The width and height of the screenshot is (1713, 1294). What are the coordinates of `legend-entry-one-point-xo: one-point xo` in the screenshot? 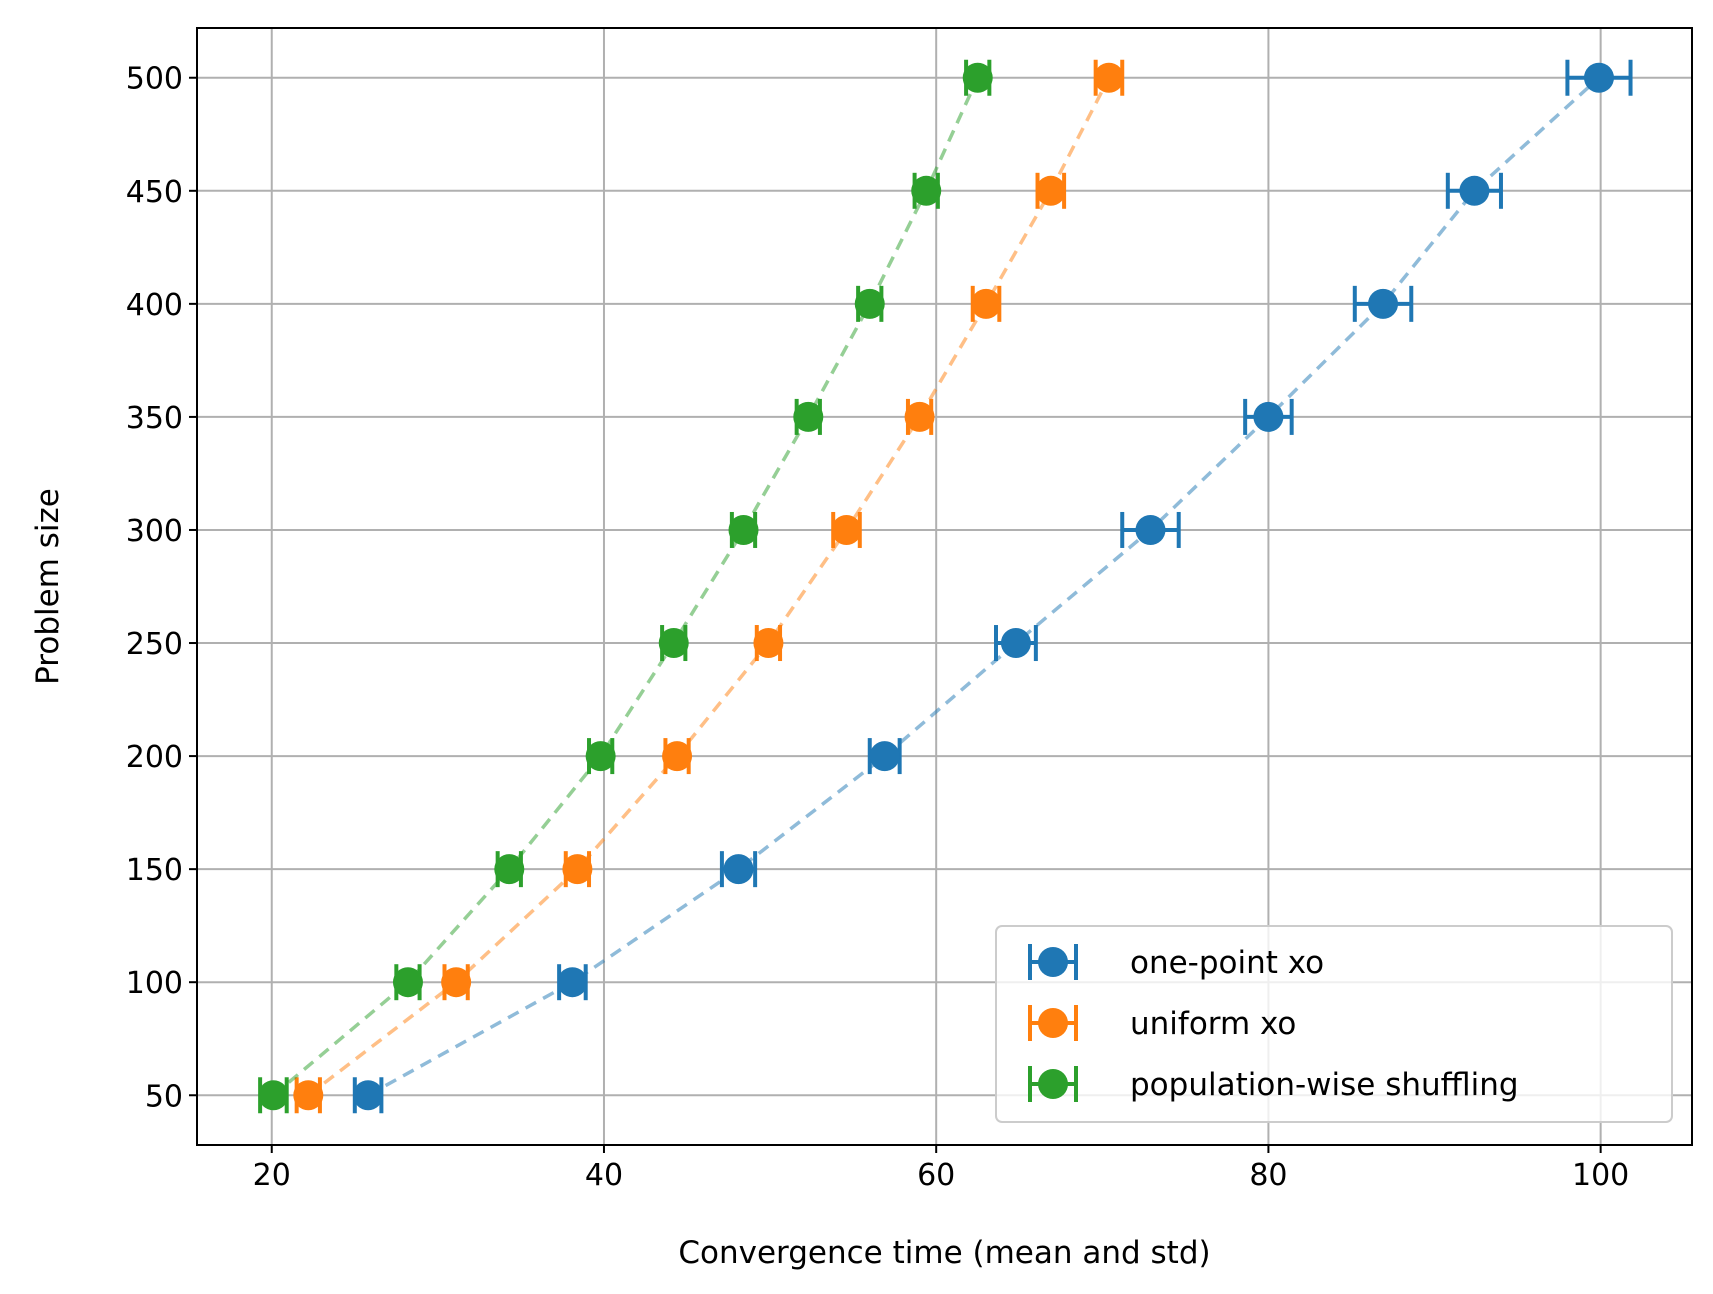 It's located at (1176, 962).